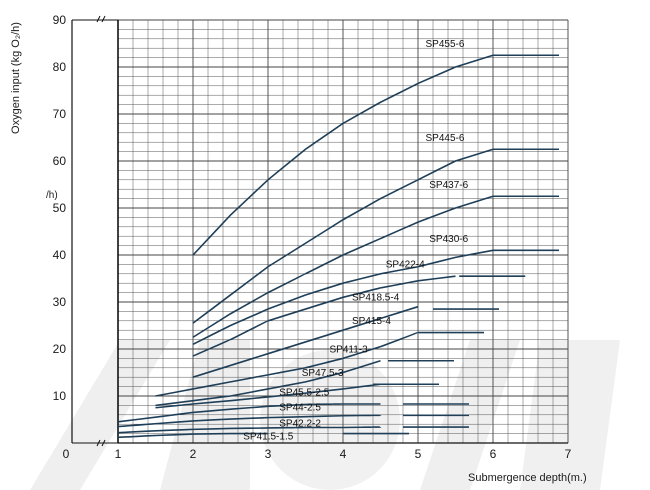 The image size is (650, 490). What do you see at coordinates (60, 208) in the screenshot?
I see `y-tick-label: 50` at bounding box center [60, 208].